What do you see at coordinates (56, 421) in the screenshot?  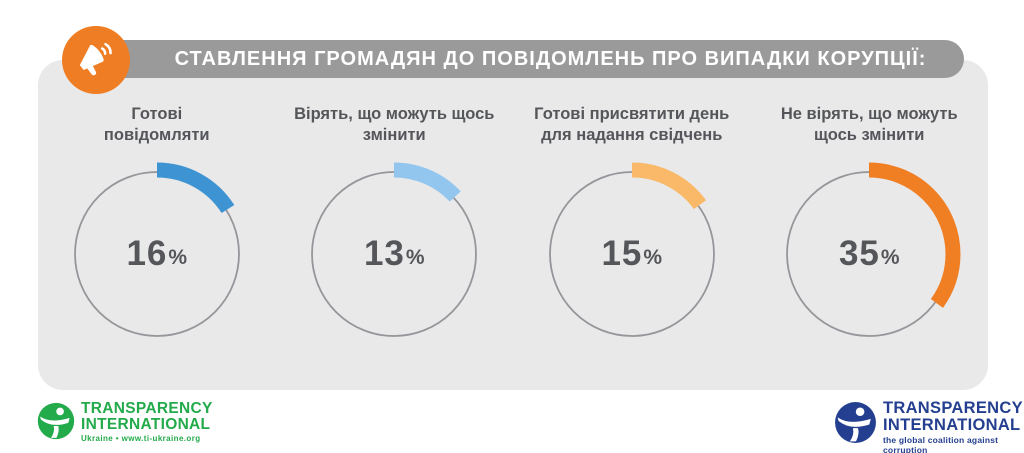 I see `ti-ukraine-globe-icon` at bounding box center [56, 421].